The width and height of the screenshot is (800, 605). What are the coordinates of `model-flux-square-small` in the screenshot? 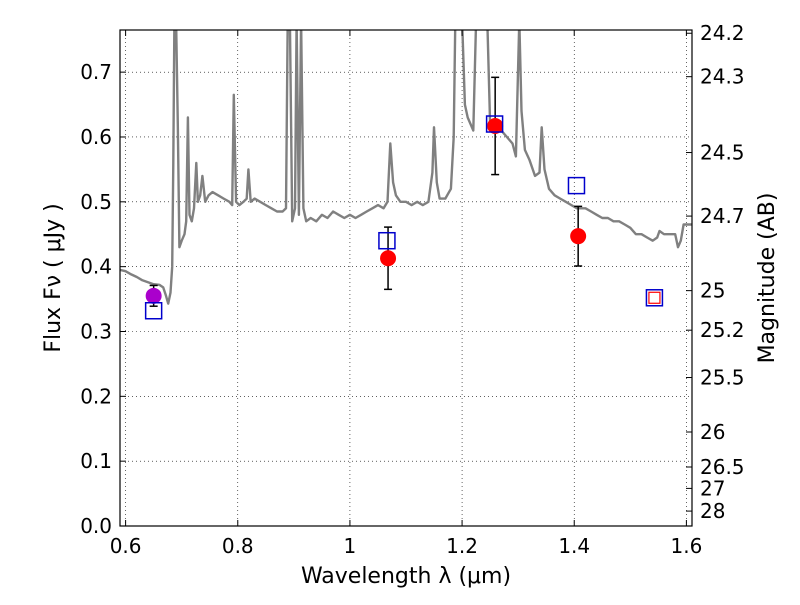 It's located at (654, 297).